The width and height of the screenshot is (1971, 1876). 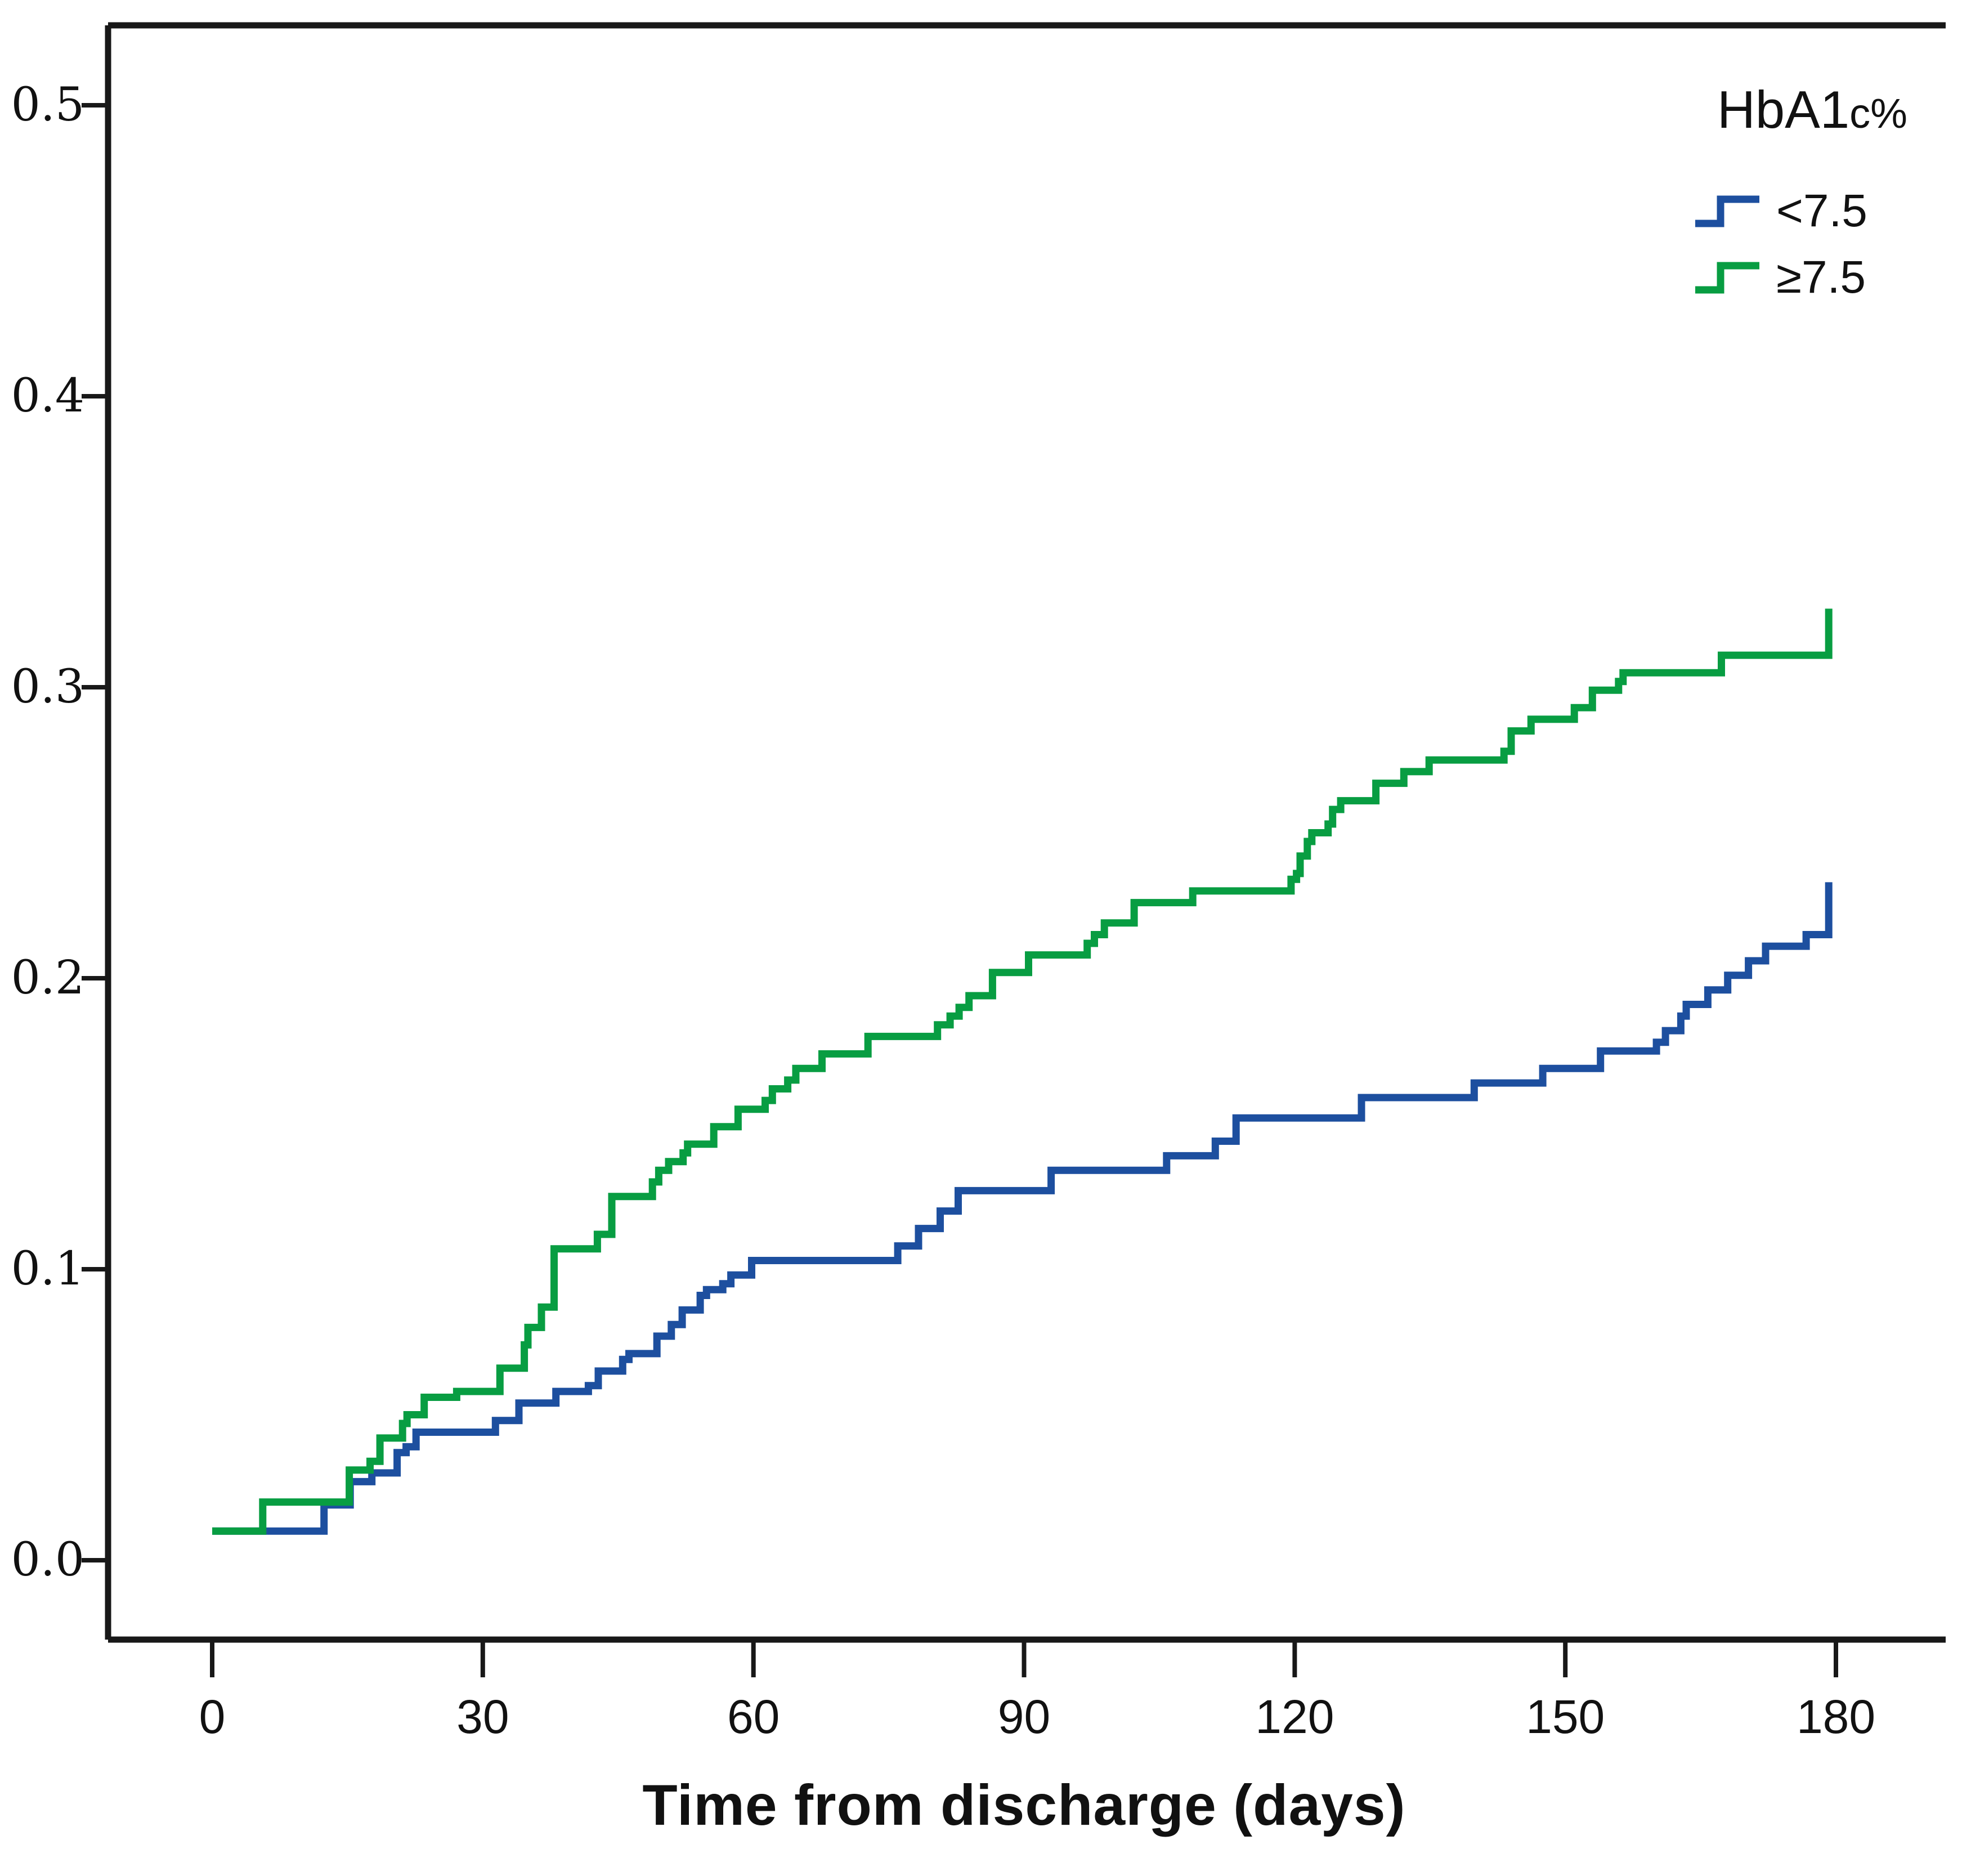 I want to click on y-tick-label: 0.2, so click(x=47, y=978).